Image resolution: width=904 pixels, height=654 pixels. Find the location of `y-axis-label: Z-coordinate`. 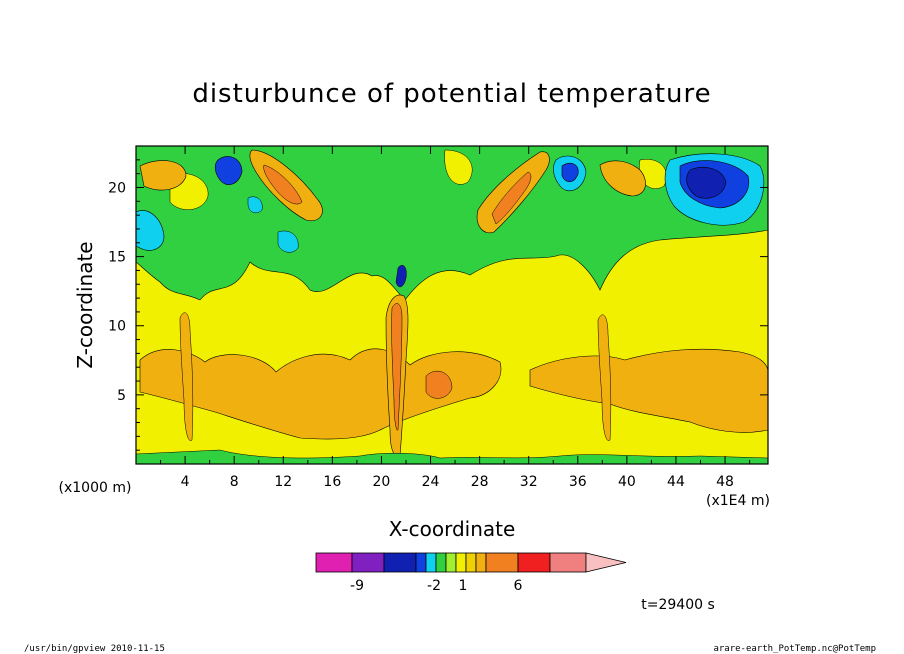

y-axis-label: Z-coordinate is located at coordinates (85, 304).